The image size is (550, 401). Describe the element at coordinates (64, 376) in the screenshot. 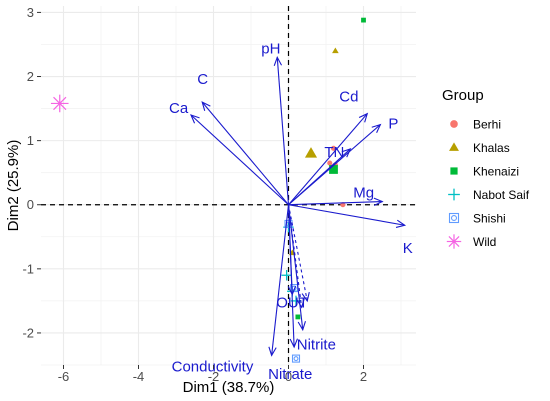

I see `x-tick-label: -6` at that location.